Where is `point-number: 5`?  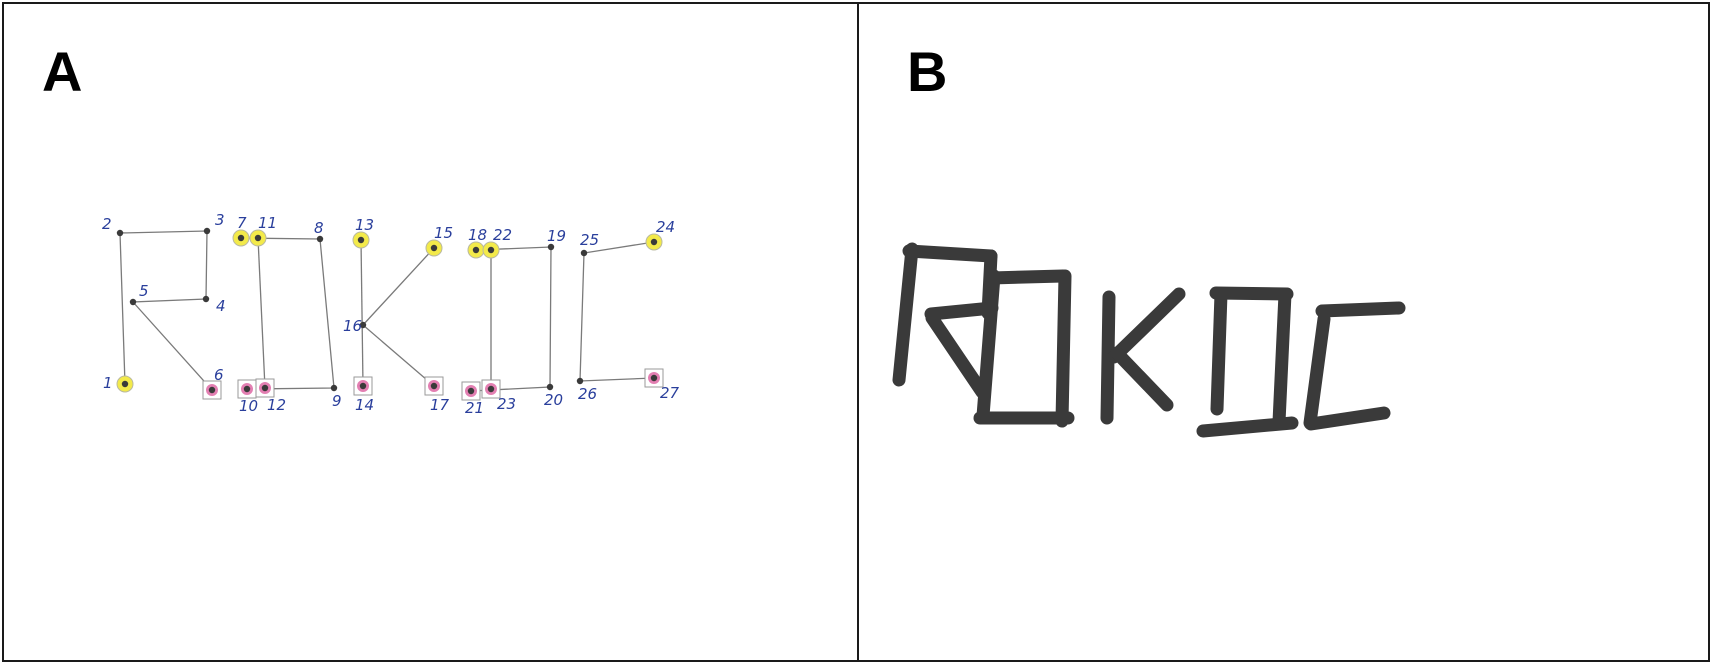 point-number: 5 is located at coordinates (144, 291).